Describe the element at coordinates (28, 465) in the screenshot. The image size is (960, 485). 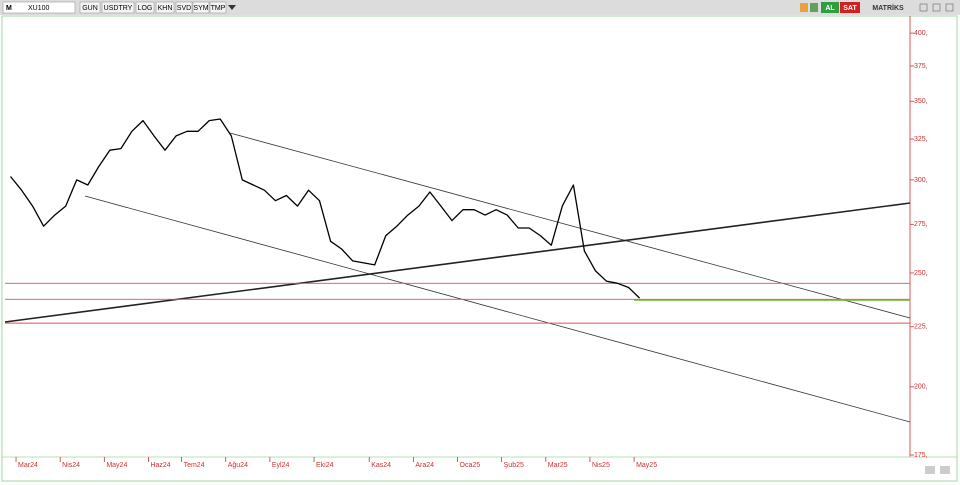
I see `x-tick-label: Mar24` at that location.